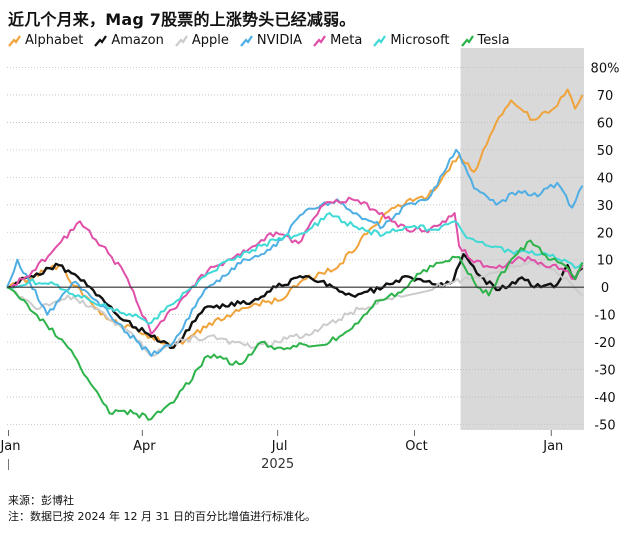  What do you see at coordinates (522, 239) in the screenshot?
I see `shaded-region` at bounding box center [522, 239].